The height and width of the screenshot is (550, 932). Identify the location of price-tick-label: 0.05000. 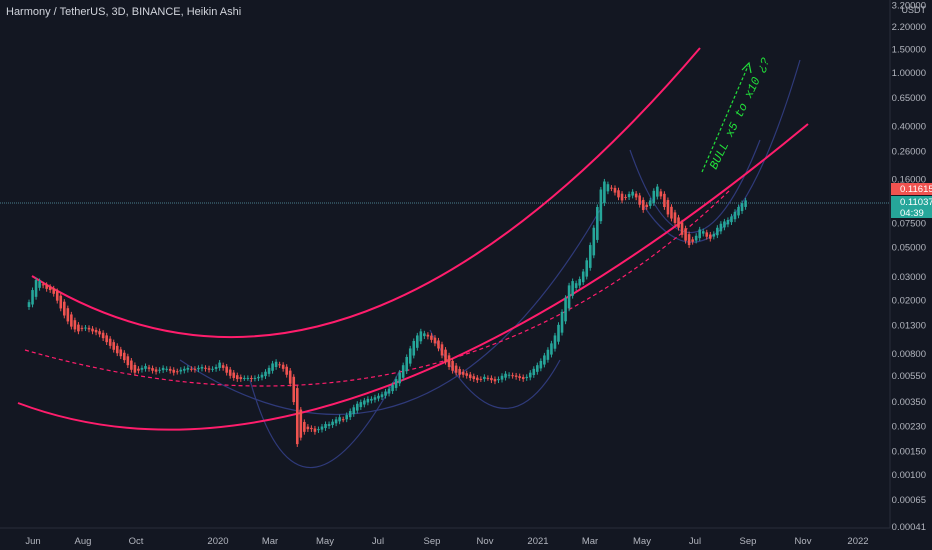
(909, 247).